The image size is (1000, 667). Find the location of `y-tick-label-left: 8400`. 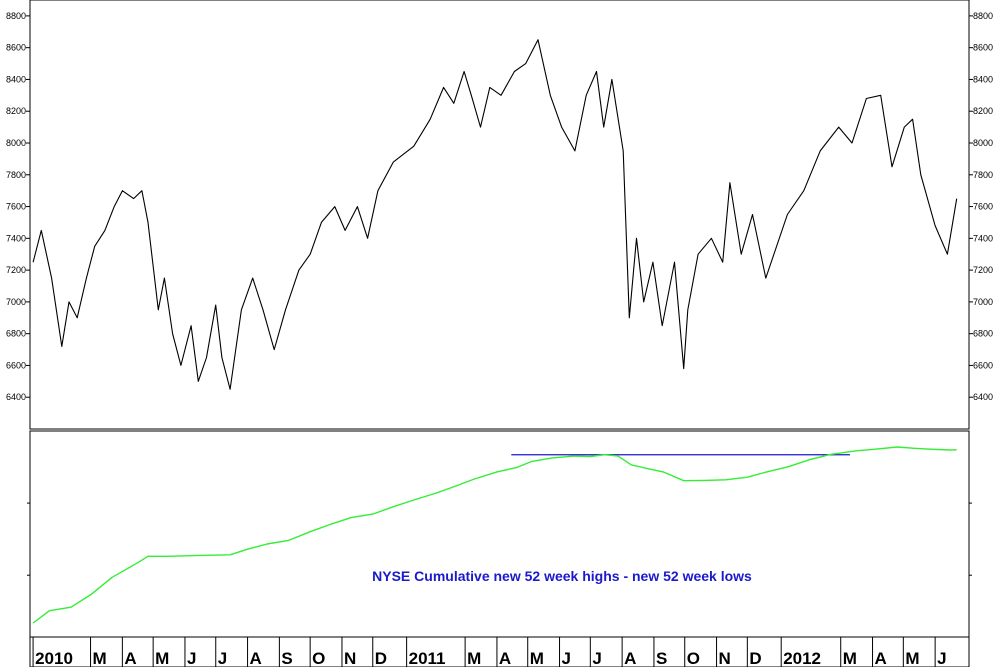

y-tick-label-left: 8400 is located at coordinates (16, 79).